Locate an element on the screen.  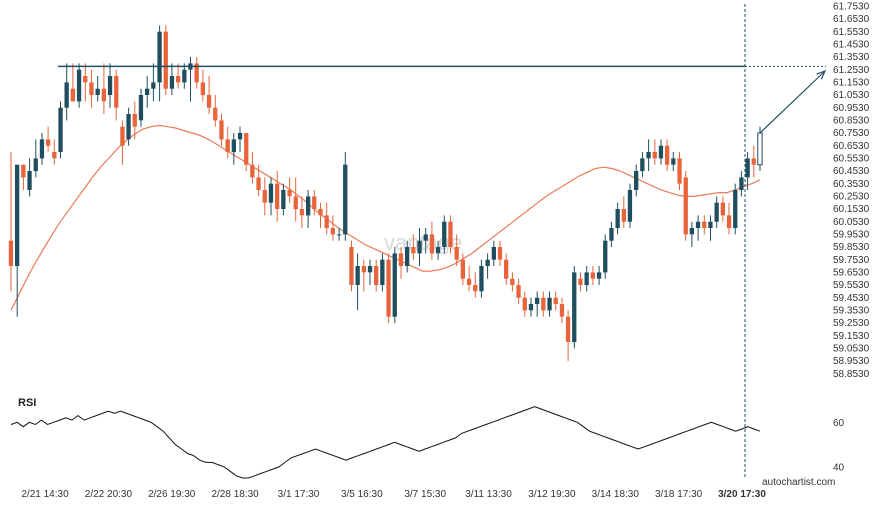
time-tick-label: 2/21 14:30 is located at coordinates (45, 494).